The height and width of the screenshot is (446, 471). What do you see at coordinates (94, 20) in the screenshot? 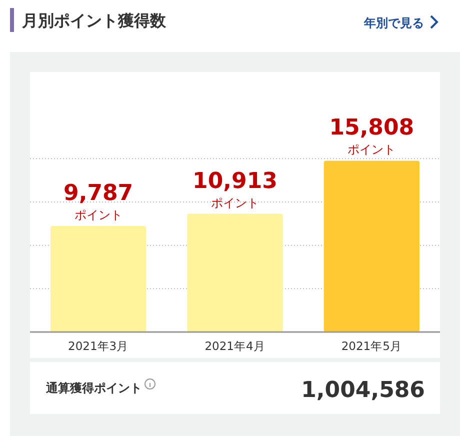
I see `chart-title: 月別ポイント獲得数` at bounding box center [94, 20].